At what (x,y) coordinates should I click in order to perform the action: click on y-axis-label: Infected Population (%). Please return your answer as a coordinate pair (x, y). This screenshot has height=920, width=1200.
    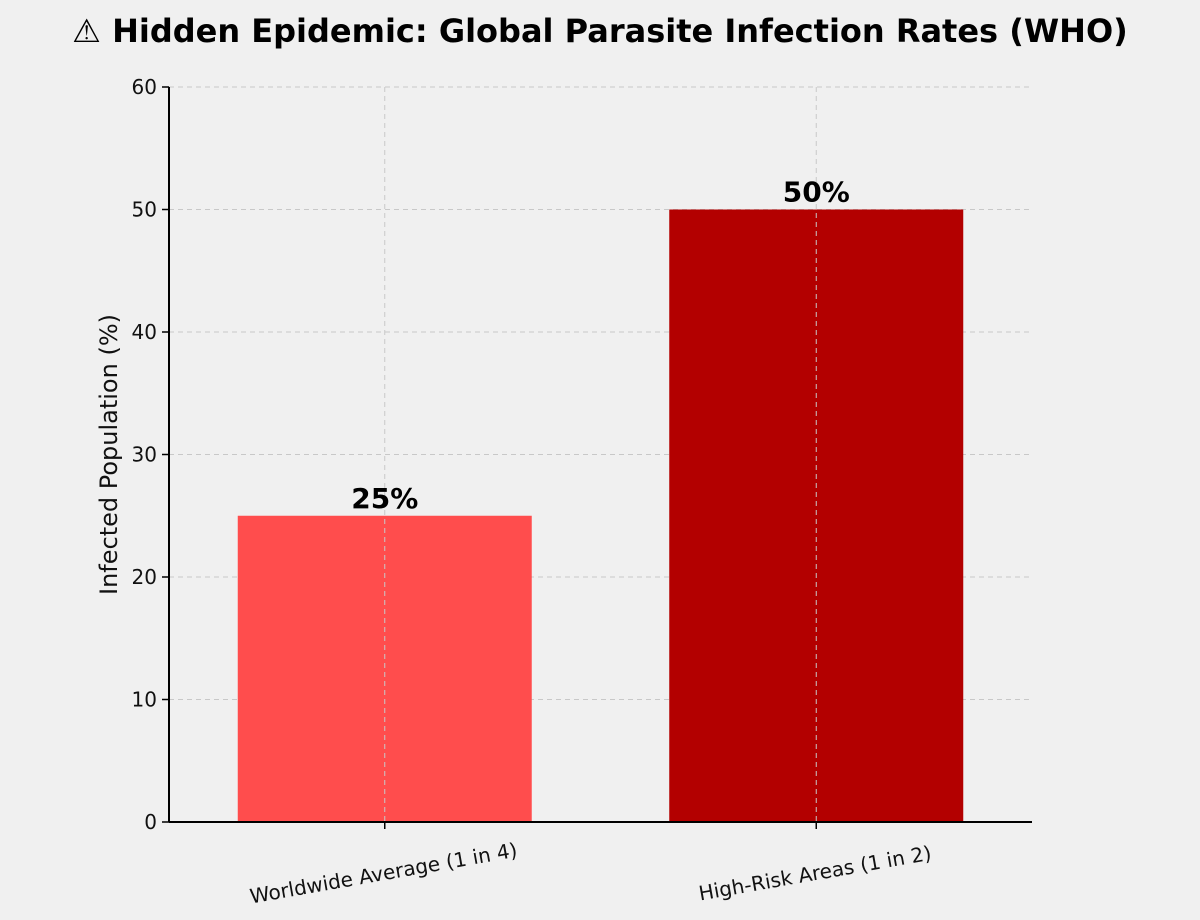
    Looking at the image, I should click on (109, 454).